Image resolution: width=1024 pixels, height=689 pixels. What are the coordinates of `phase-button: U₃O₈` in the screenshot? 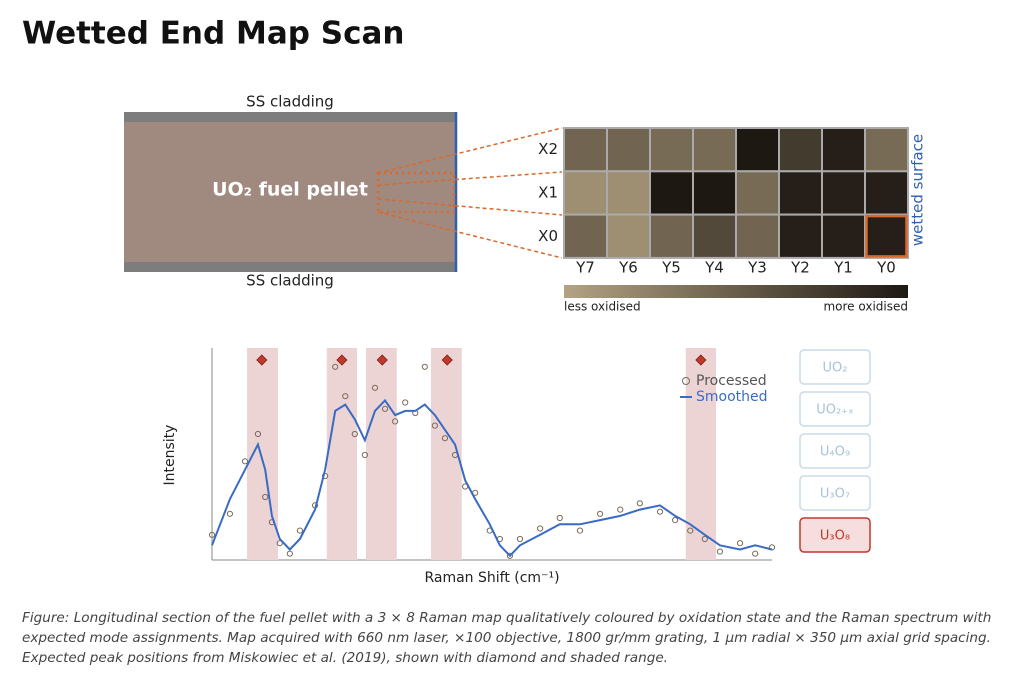 It's located at (835, 535).